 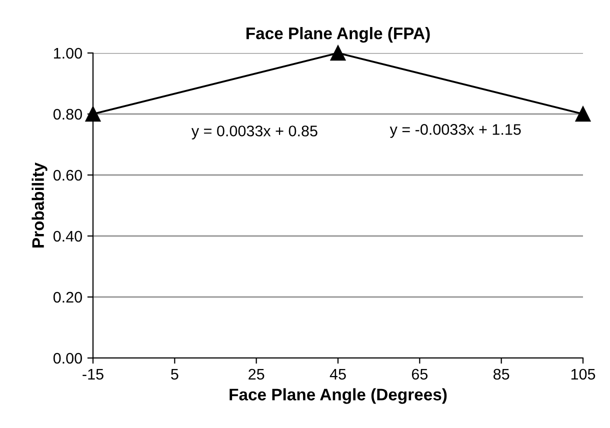 I want to click on annotation: y = -0.0033x + 1.15, so click(x=455, y=131).